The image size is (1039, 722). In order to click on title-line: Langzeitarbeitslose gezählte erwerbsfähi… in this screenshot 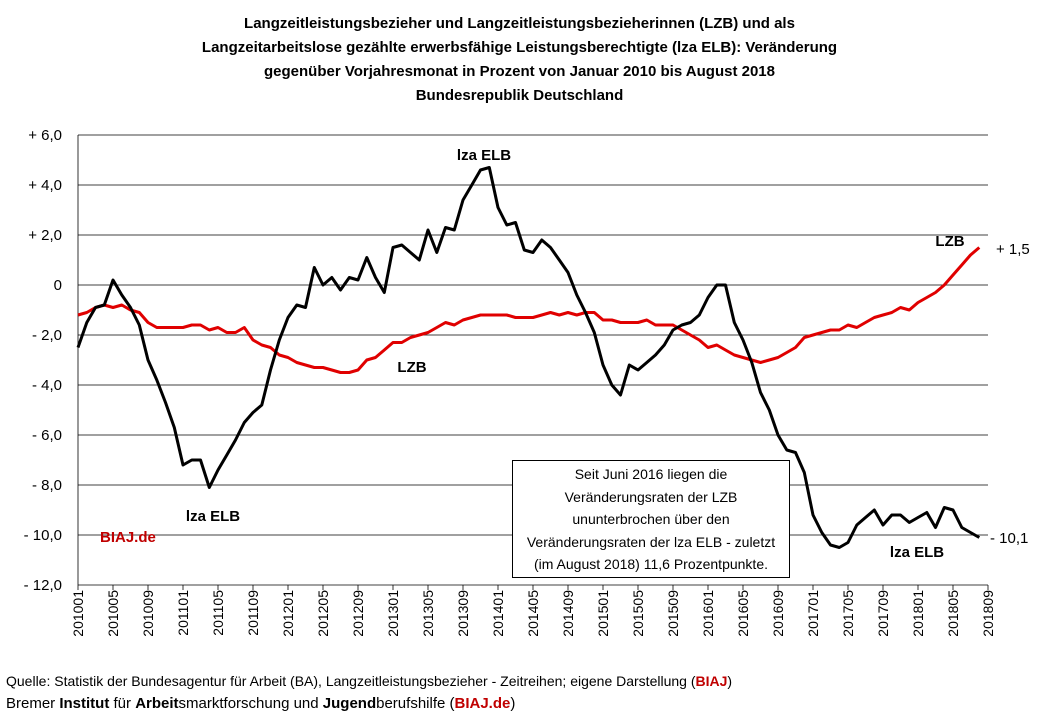, I will do `click(519, 47)`.